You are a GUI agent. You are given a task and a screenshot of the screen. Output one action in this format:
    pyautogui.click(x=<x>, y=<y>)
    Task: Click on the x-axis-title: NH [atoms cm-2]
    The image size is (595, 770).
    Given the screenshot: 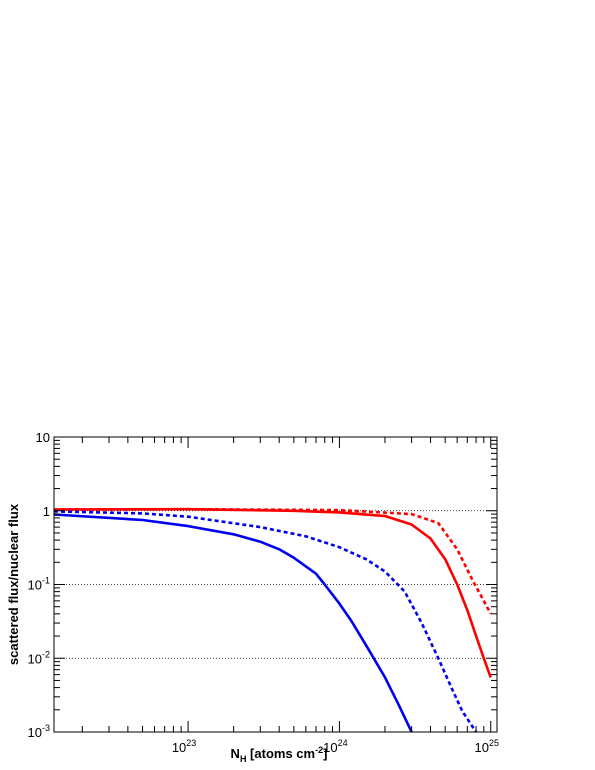 What is the action you would take?
    pyautogui.click(x=279, y=754)
    